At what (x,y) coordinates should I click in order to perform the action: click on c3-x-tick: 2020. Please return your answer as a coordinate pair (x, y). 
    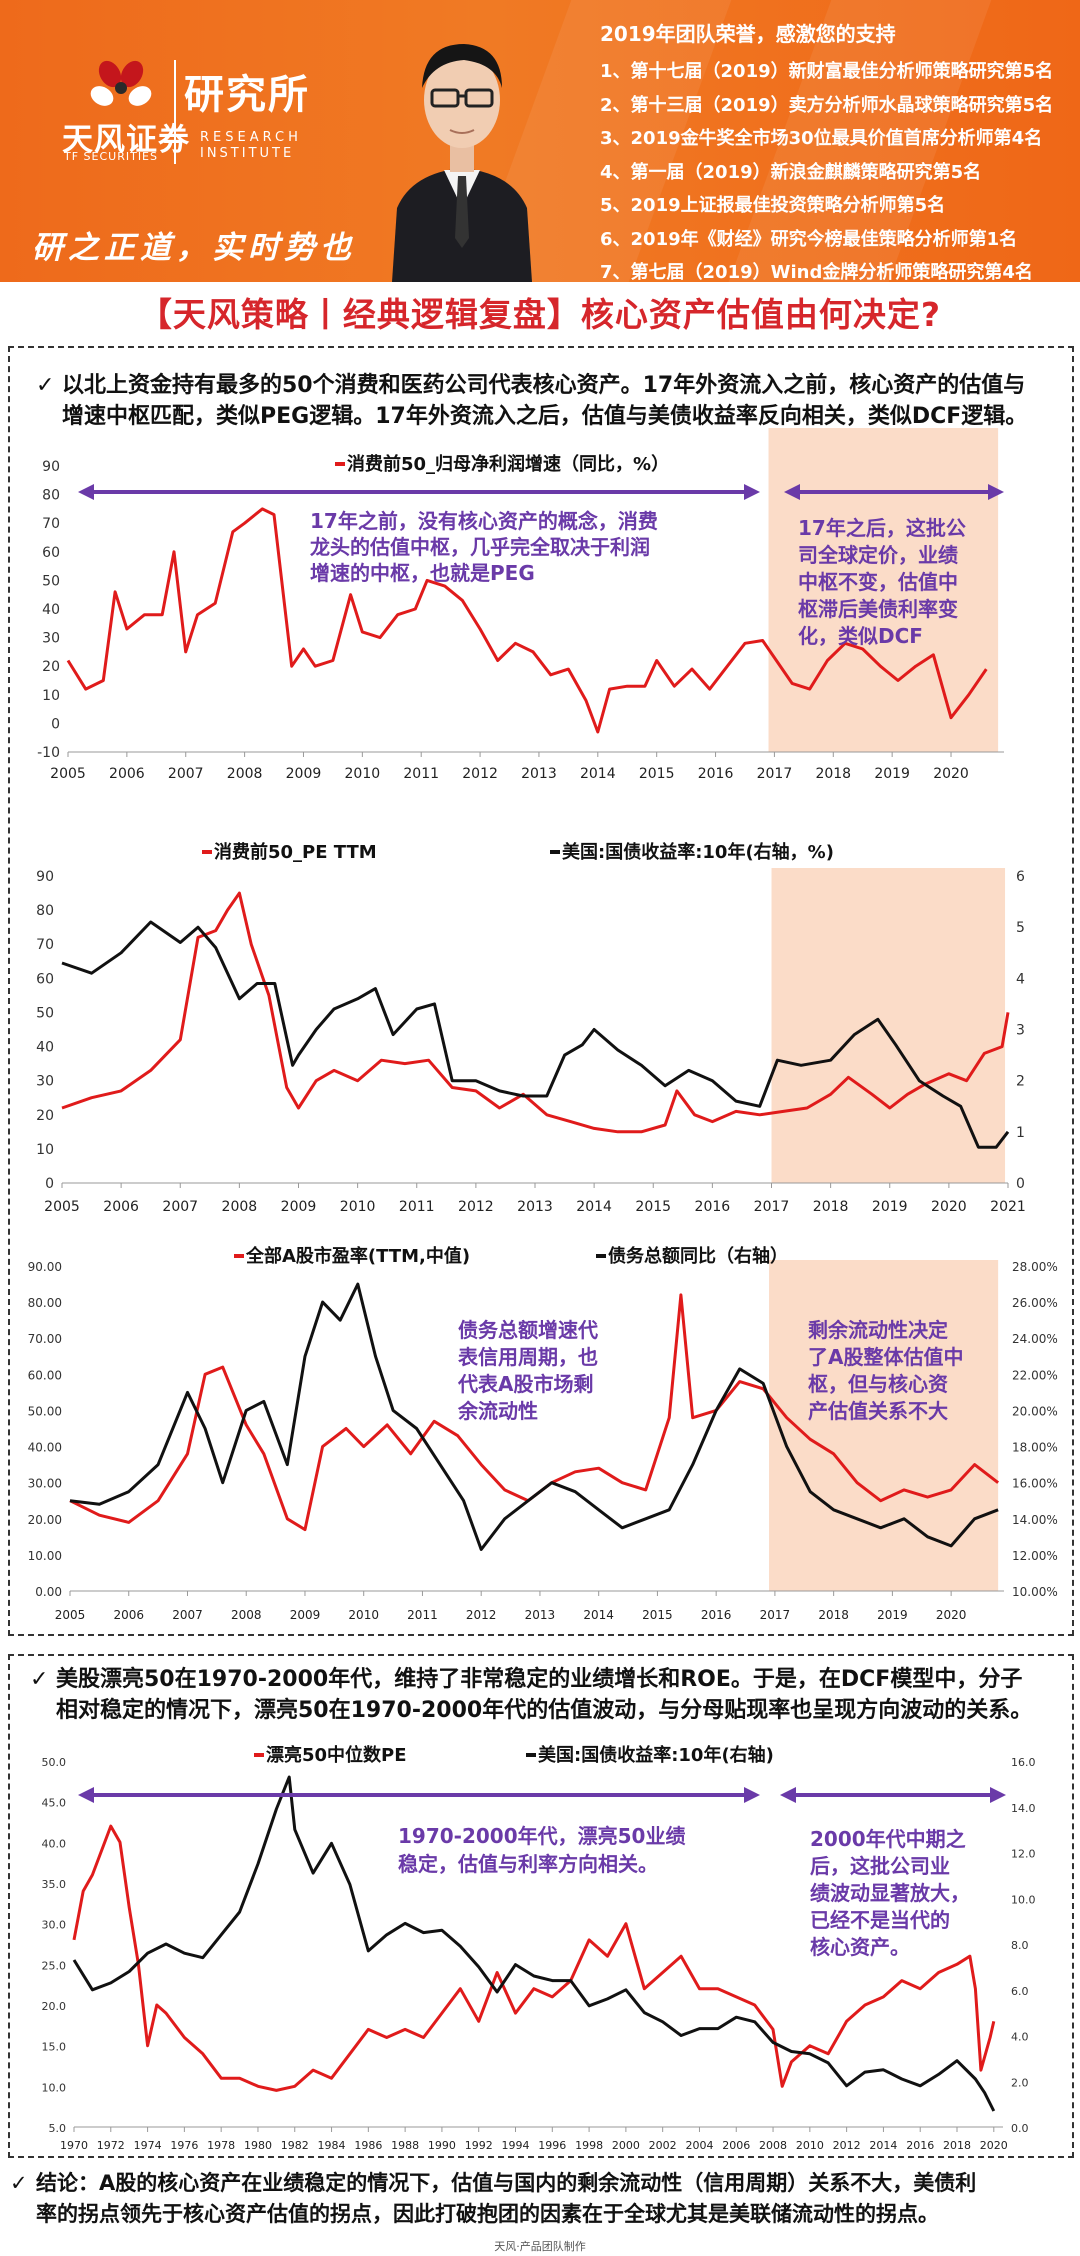
    Looking at the image, I should click on (951, 1615).